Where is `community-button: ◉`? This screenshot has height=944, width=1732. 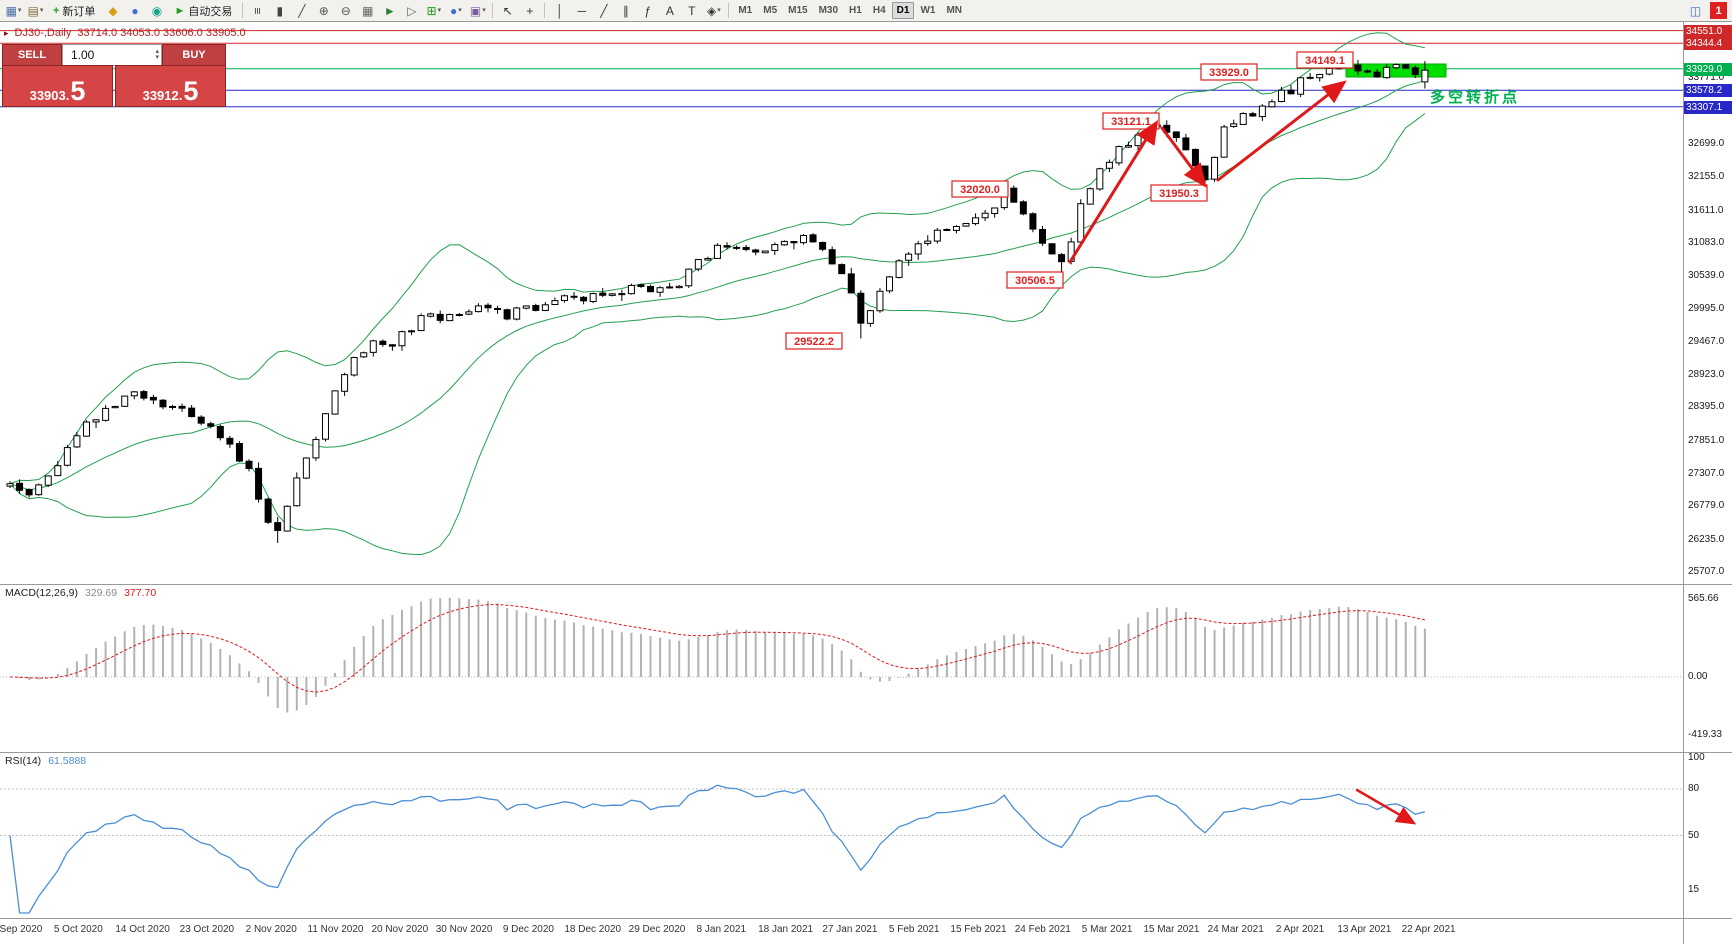 community-button: ◉ is located at coordinates (156, 11).